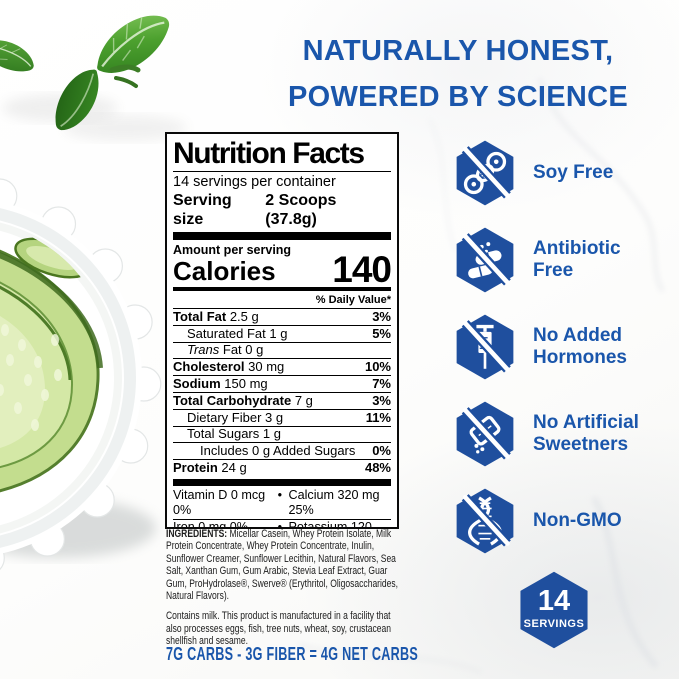  I want to click on daily-value-header: % Daily Value*, so click(353, 300).